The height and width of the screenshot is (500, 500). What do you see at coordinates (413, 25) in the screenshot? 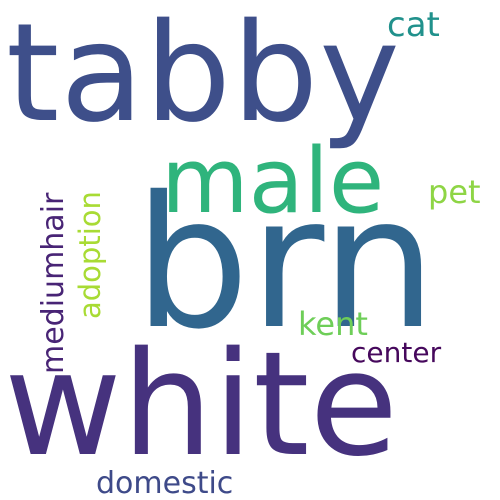
I see `word-cat: cat` at bounding box center [413, 25].